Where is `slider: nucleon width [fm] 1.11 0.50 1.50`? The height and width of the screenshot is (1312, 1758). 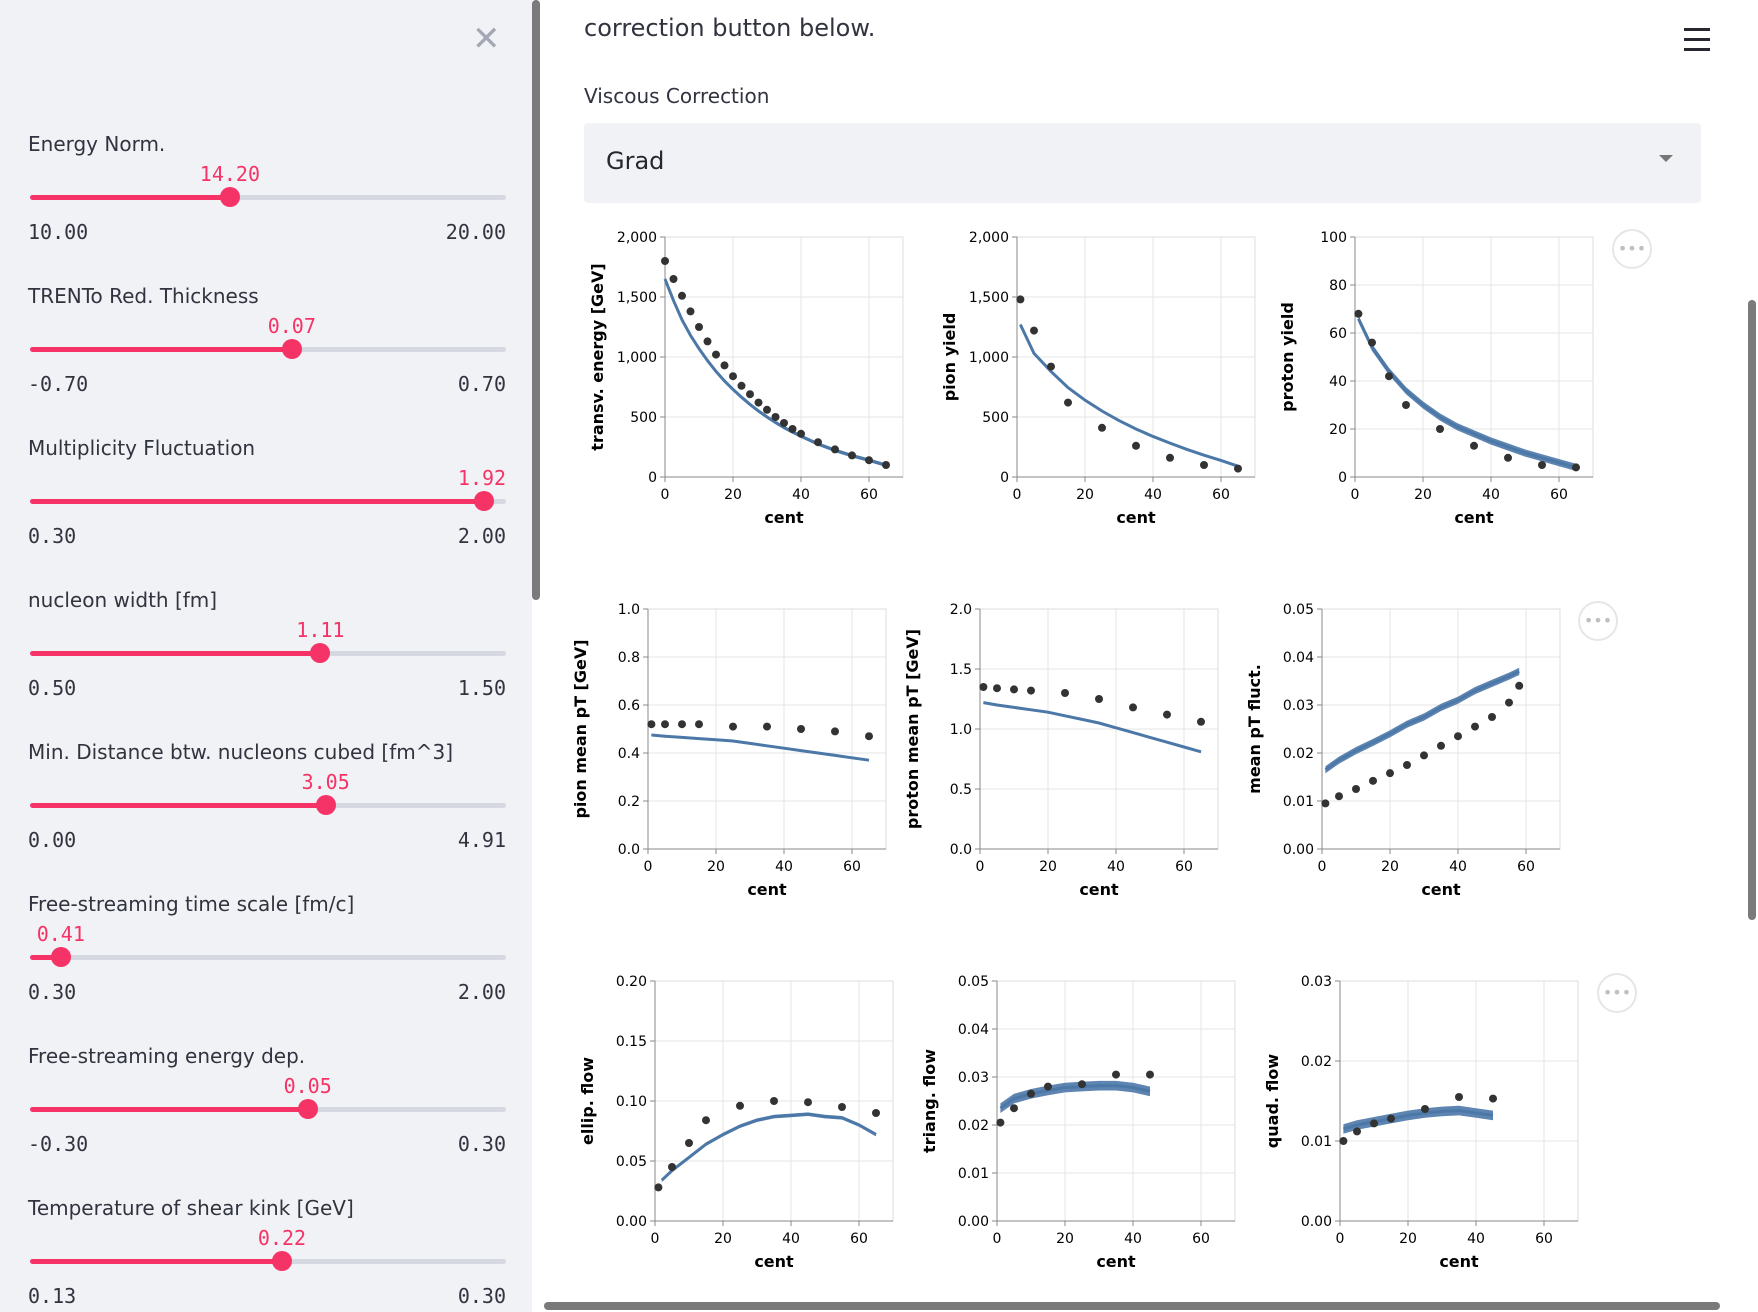 slider: nucleon width [fm] 1.11 0.50 1.50 is located at coordinates (267, 663).